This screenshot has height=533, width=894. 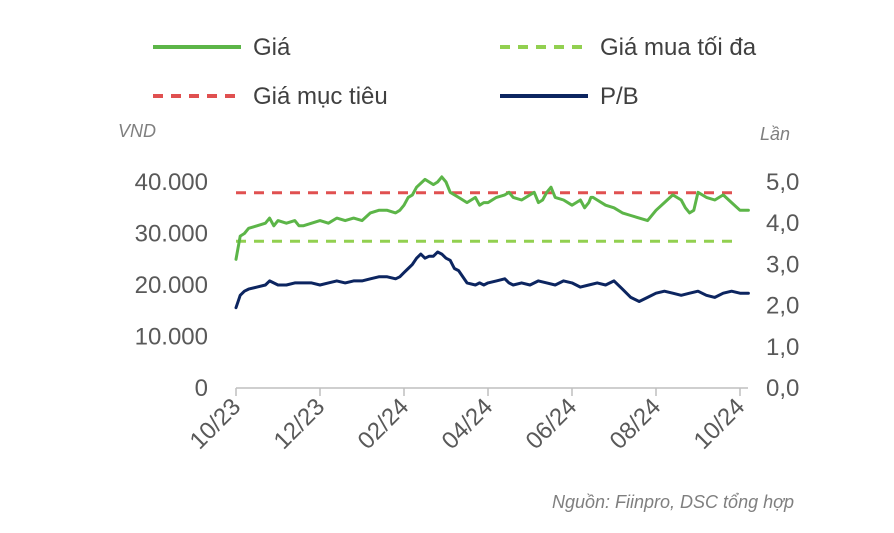 I want to click on x-tick-label: 02/24, so click(x=384, y=424).